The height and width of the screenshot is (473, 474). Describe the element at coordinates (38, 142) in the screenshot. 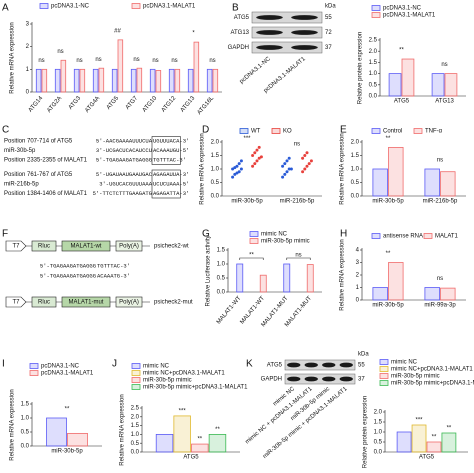

I see `sequence-name: Position 707-714 of ATG5` at that location.